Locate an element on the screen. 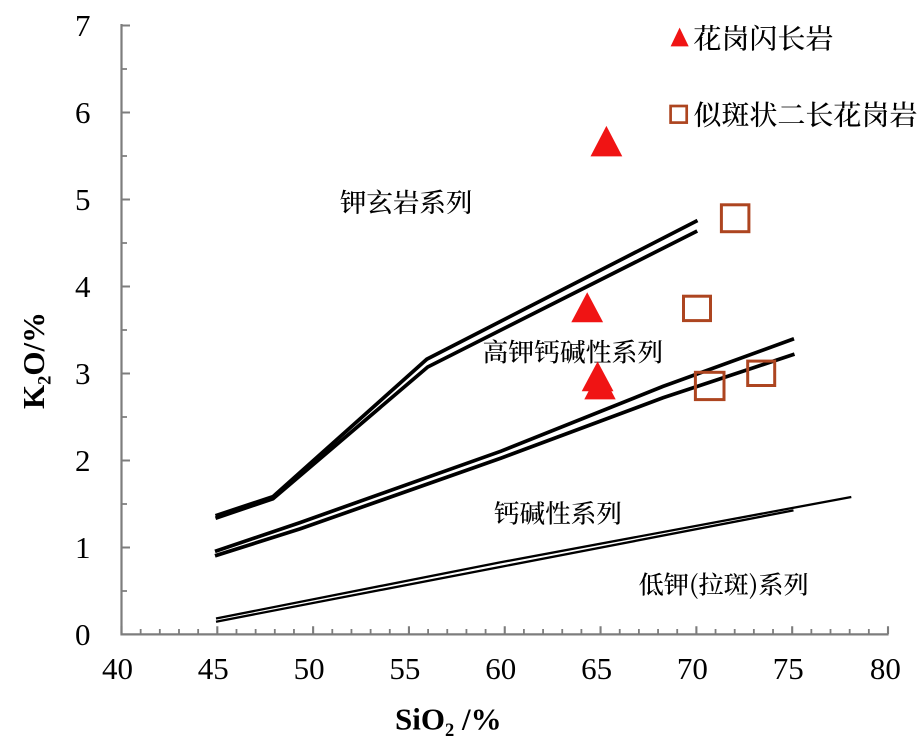  svg-text: 1 is located at coordinates (83, 547).